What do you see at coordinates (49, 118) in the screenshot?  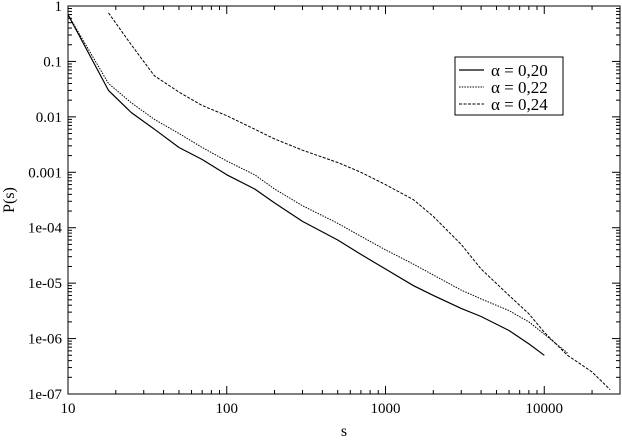 I see `y-tick-label: 0.01` at bounding box center [49, 118].